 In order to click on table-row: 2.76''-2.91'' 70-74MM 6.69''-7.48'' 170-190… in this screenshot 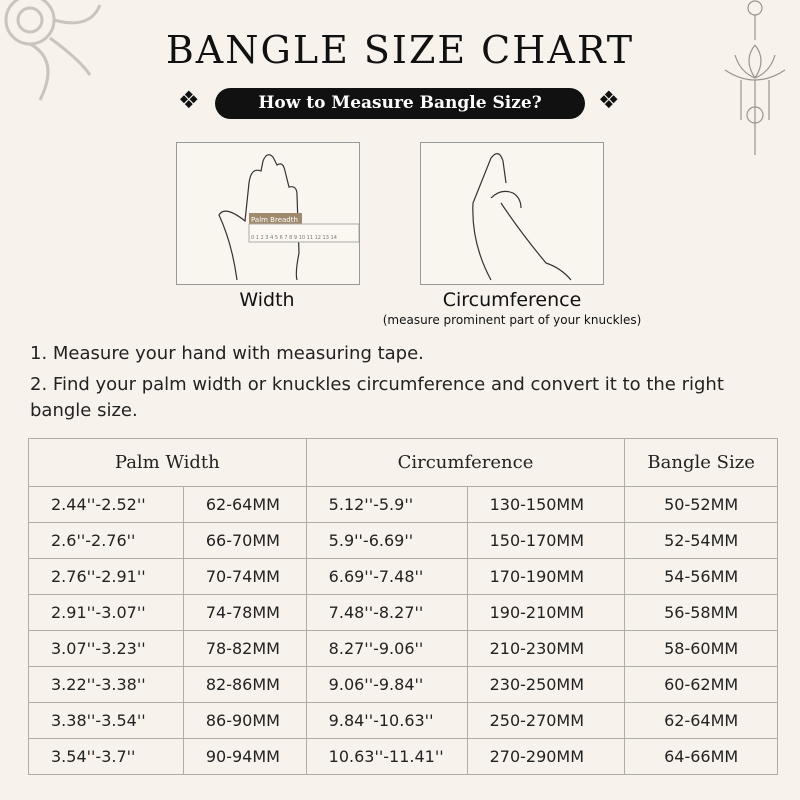, I will do `click(403, 576)`.